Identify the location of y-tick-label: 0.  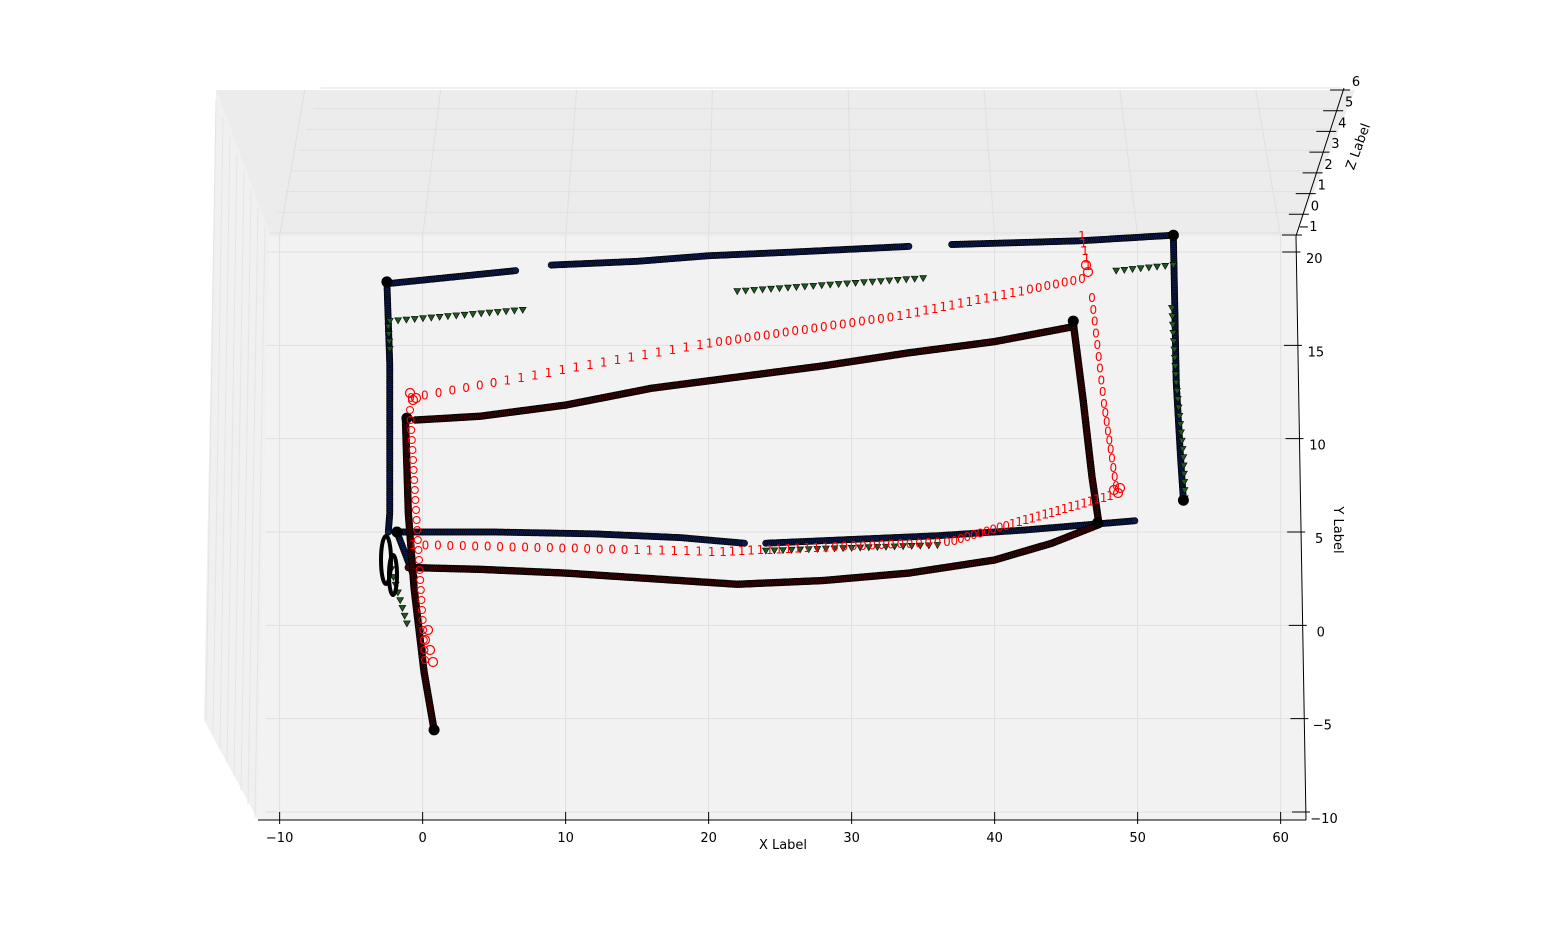
(1321, 632).